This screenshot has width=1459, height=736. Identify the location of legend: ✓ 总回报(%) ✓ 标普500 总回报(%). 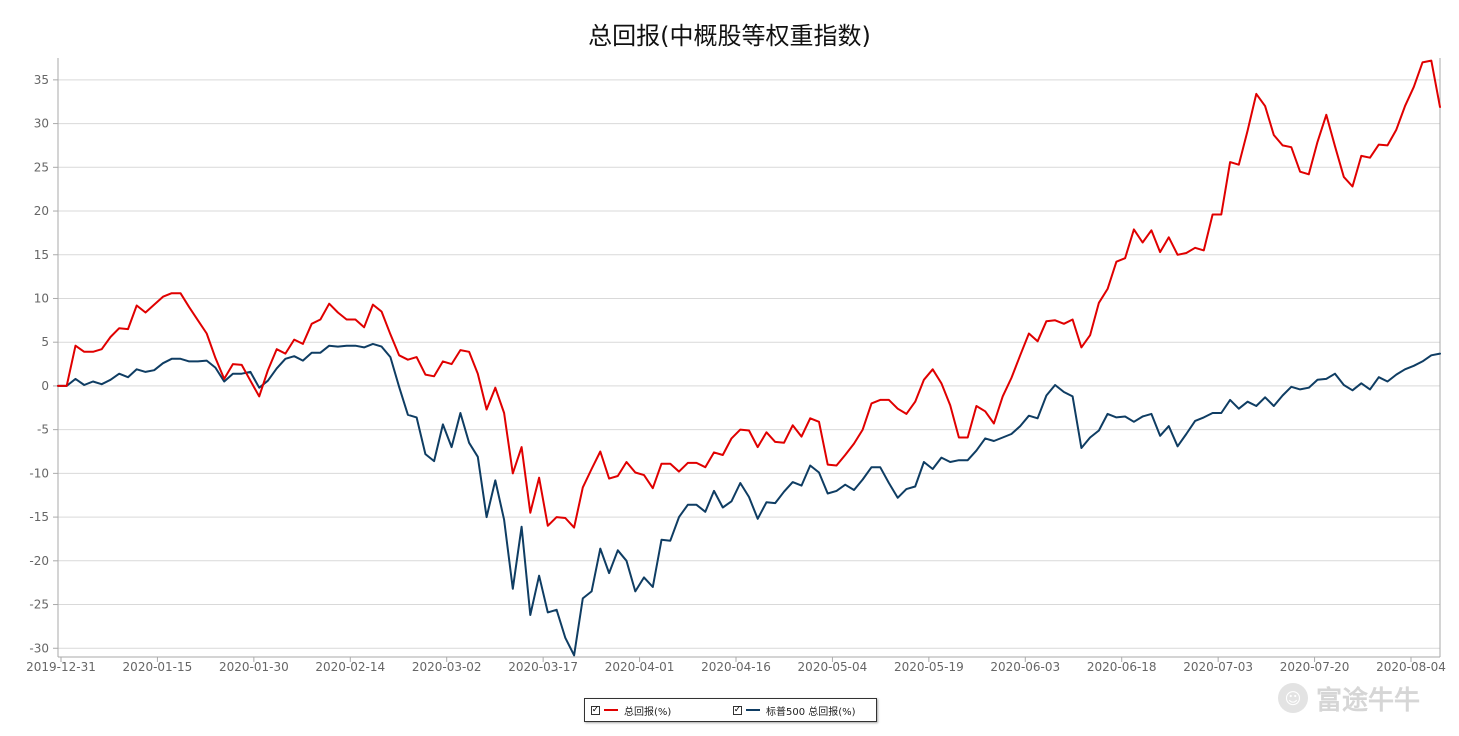
(730, 710).